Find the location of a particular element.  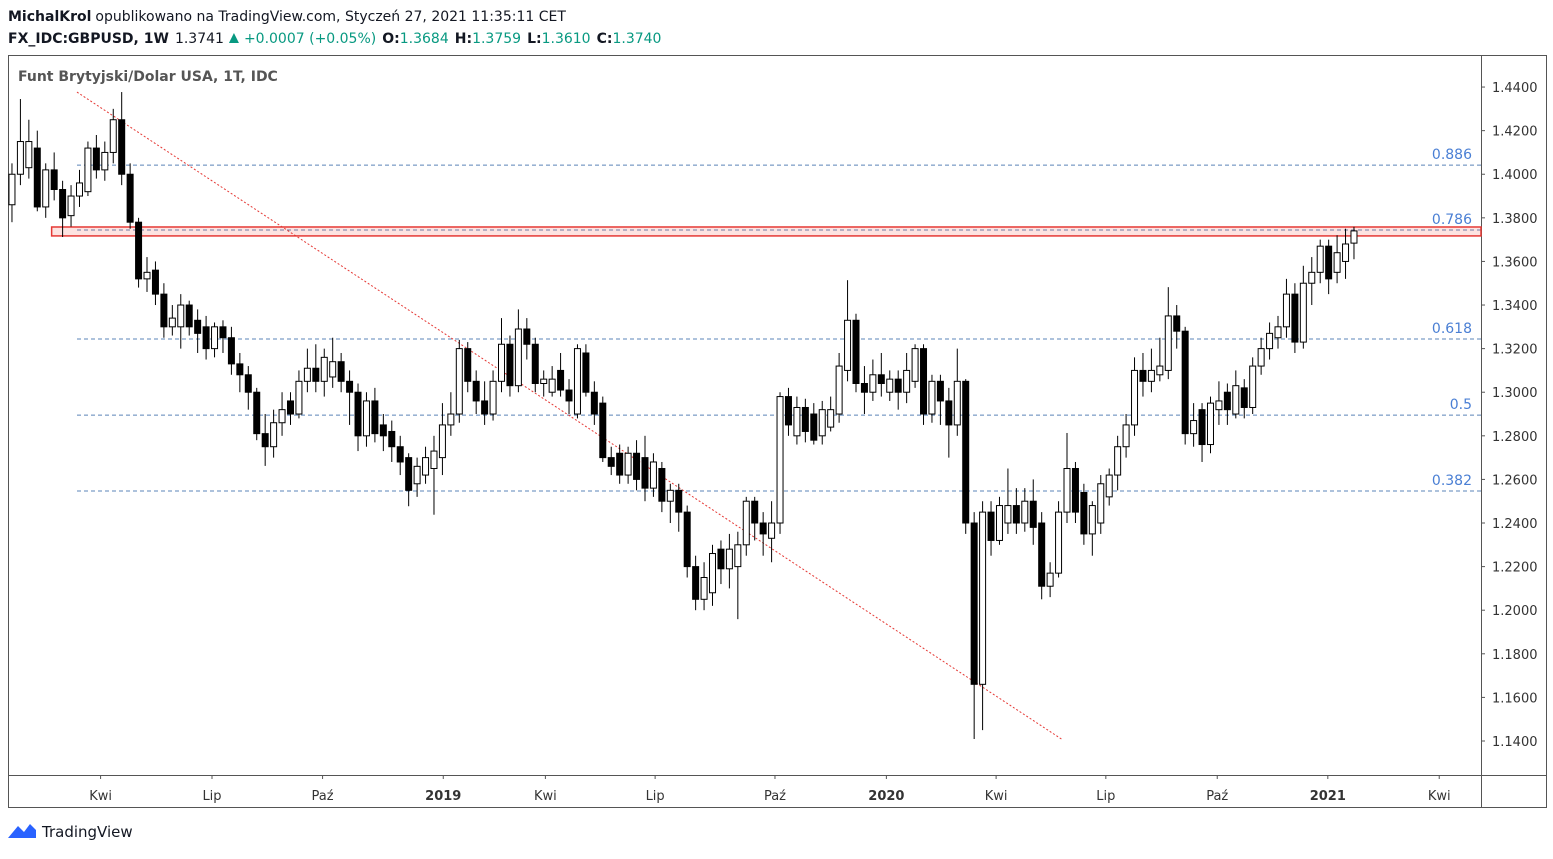

y-tick-label: 1.3200 is located at coordinates (1515, 350).